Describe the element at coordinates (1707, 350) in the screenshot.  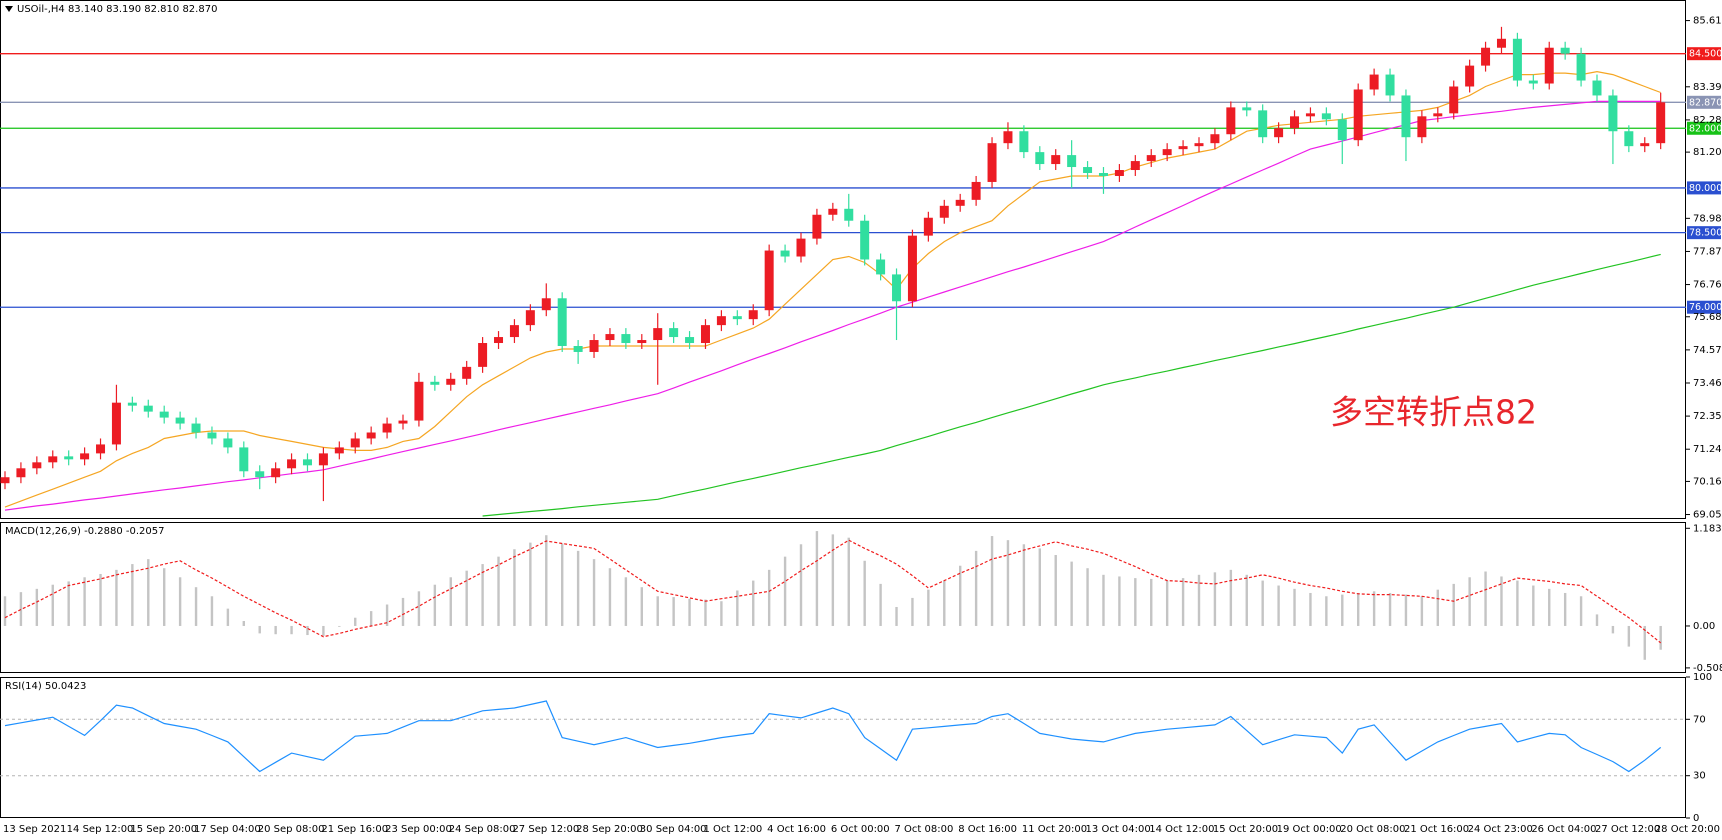
I see `y-tick-label: 74.570` at that location.